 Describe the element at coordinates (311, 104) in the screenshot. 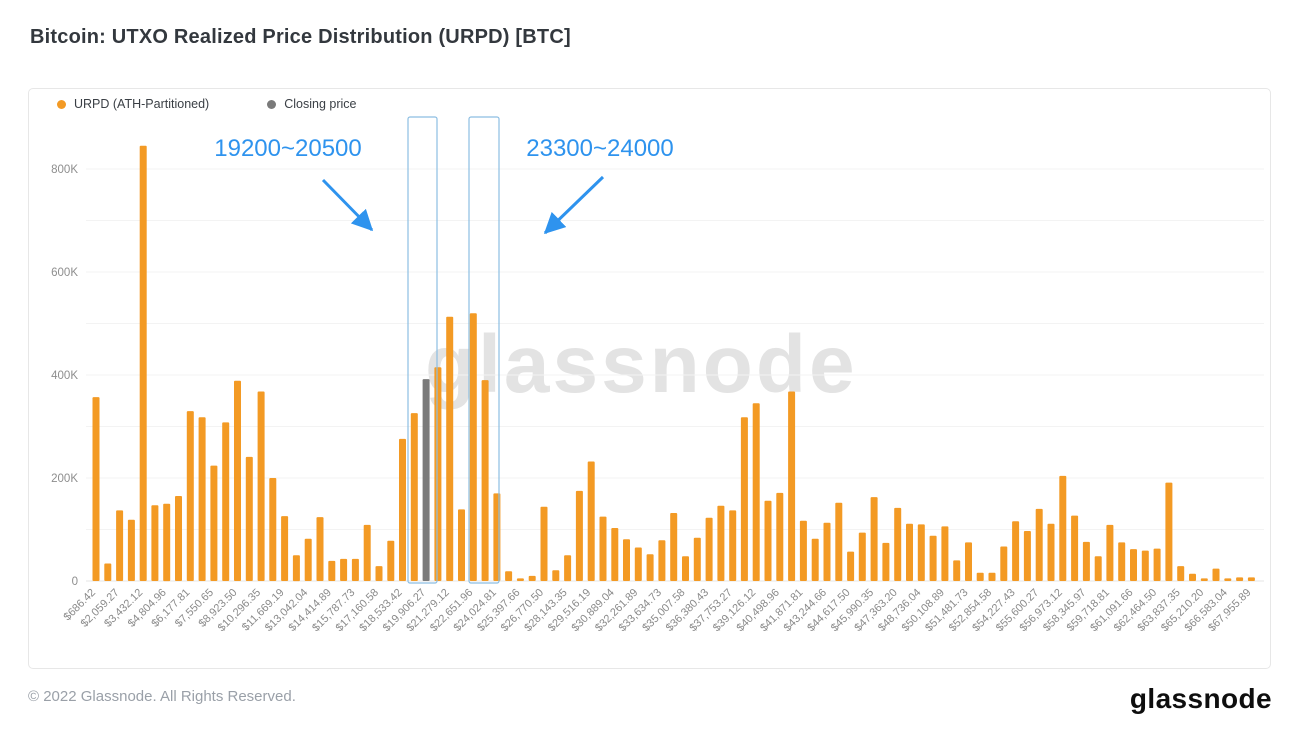

I see `legend-item-closing-price: Closing price` at that location.